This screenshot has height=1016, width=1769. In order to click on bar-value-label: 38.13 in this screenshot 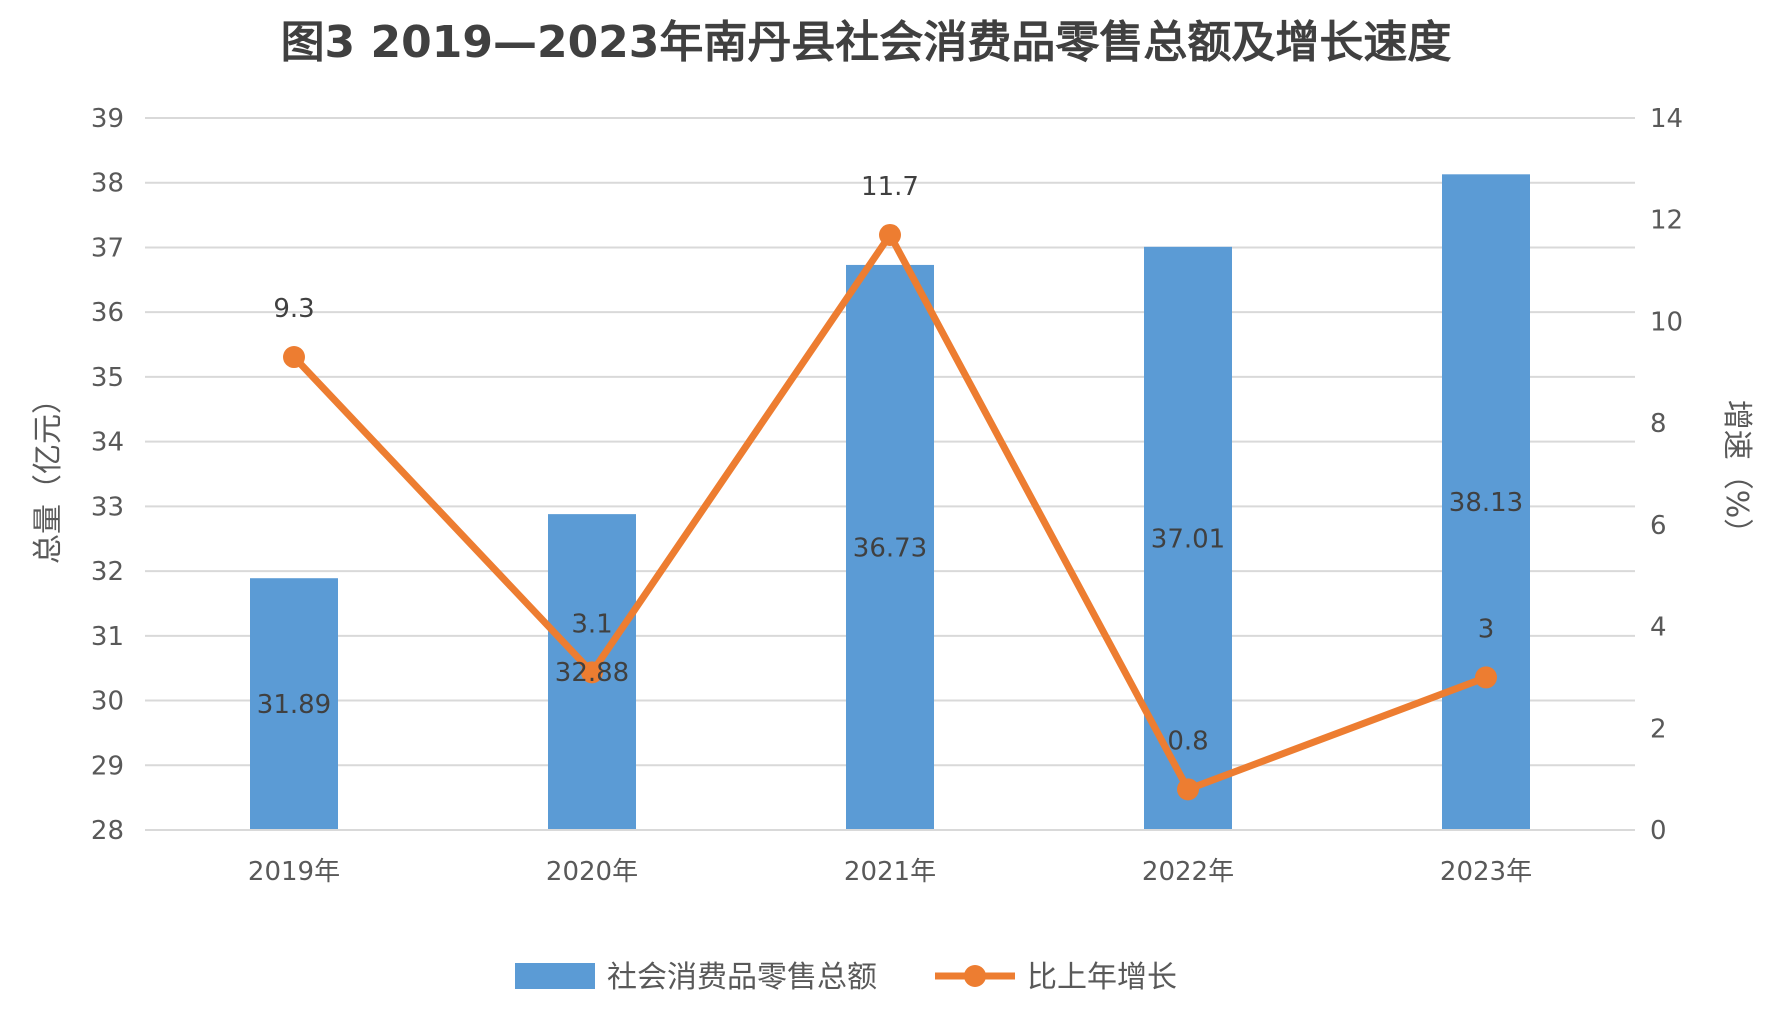, I will do `click(1486, 503)`.